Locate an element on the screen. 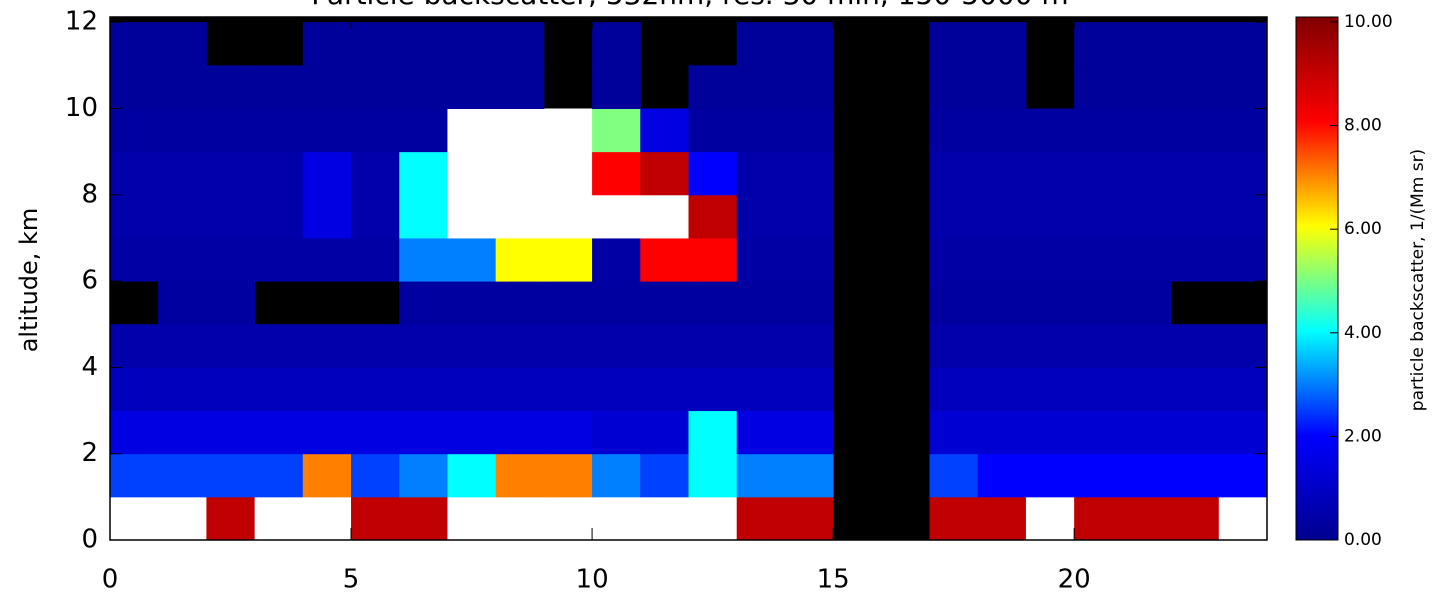 This screenshot has height=600, width=1445. colorbar-tick-label: 0.00 is located at coordinates (1363, 540).